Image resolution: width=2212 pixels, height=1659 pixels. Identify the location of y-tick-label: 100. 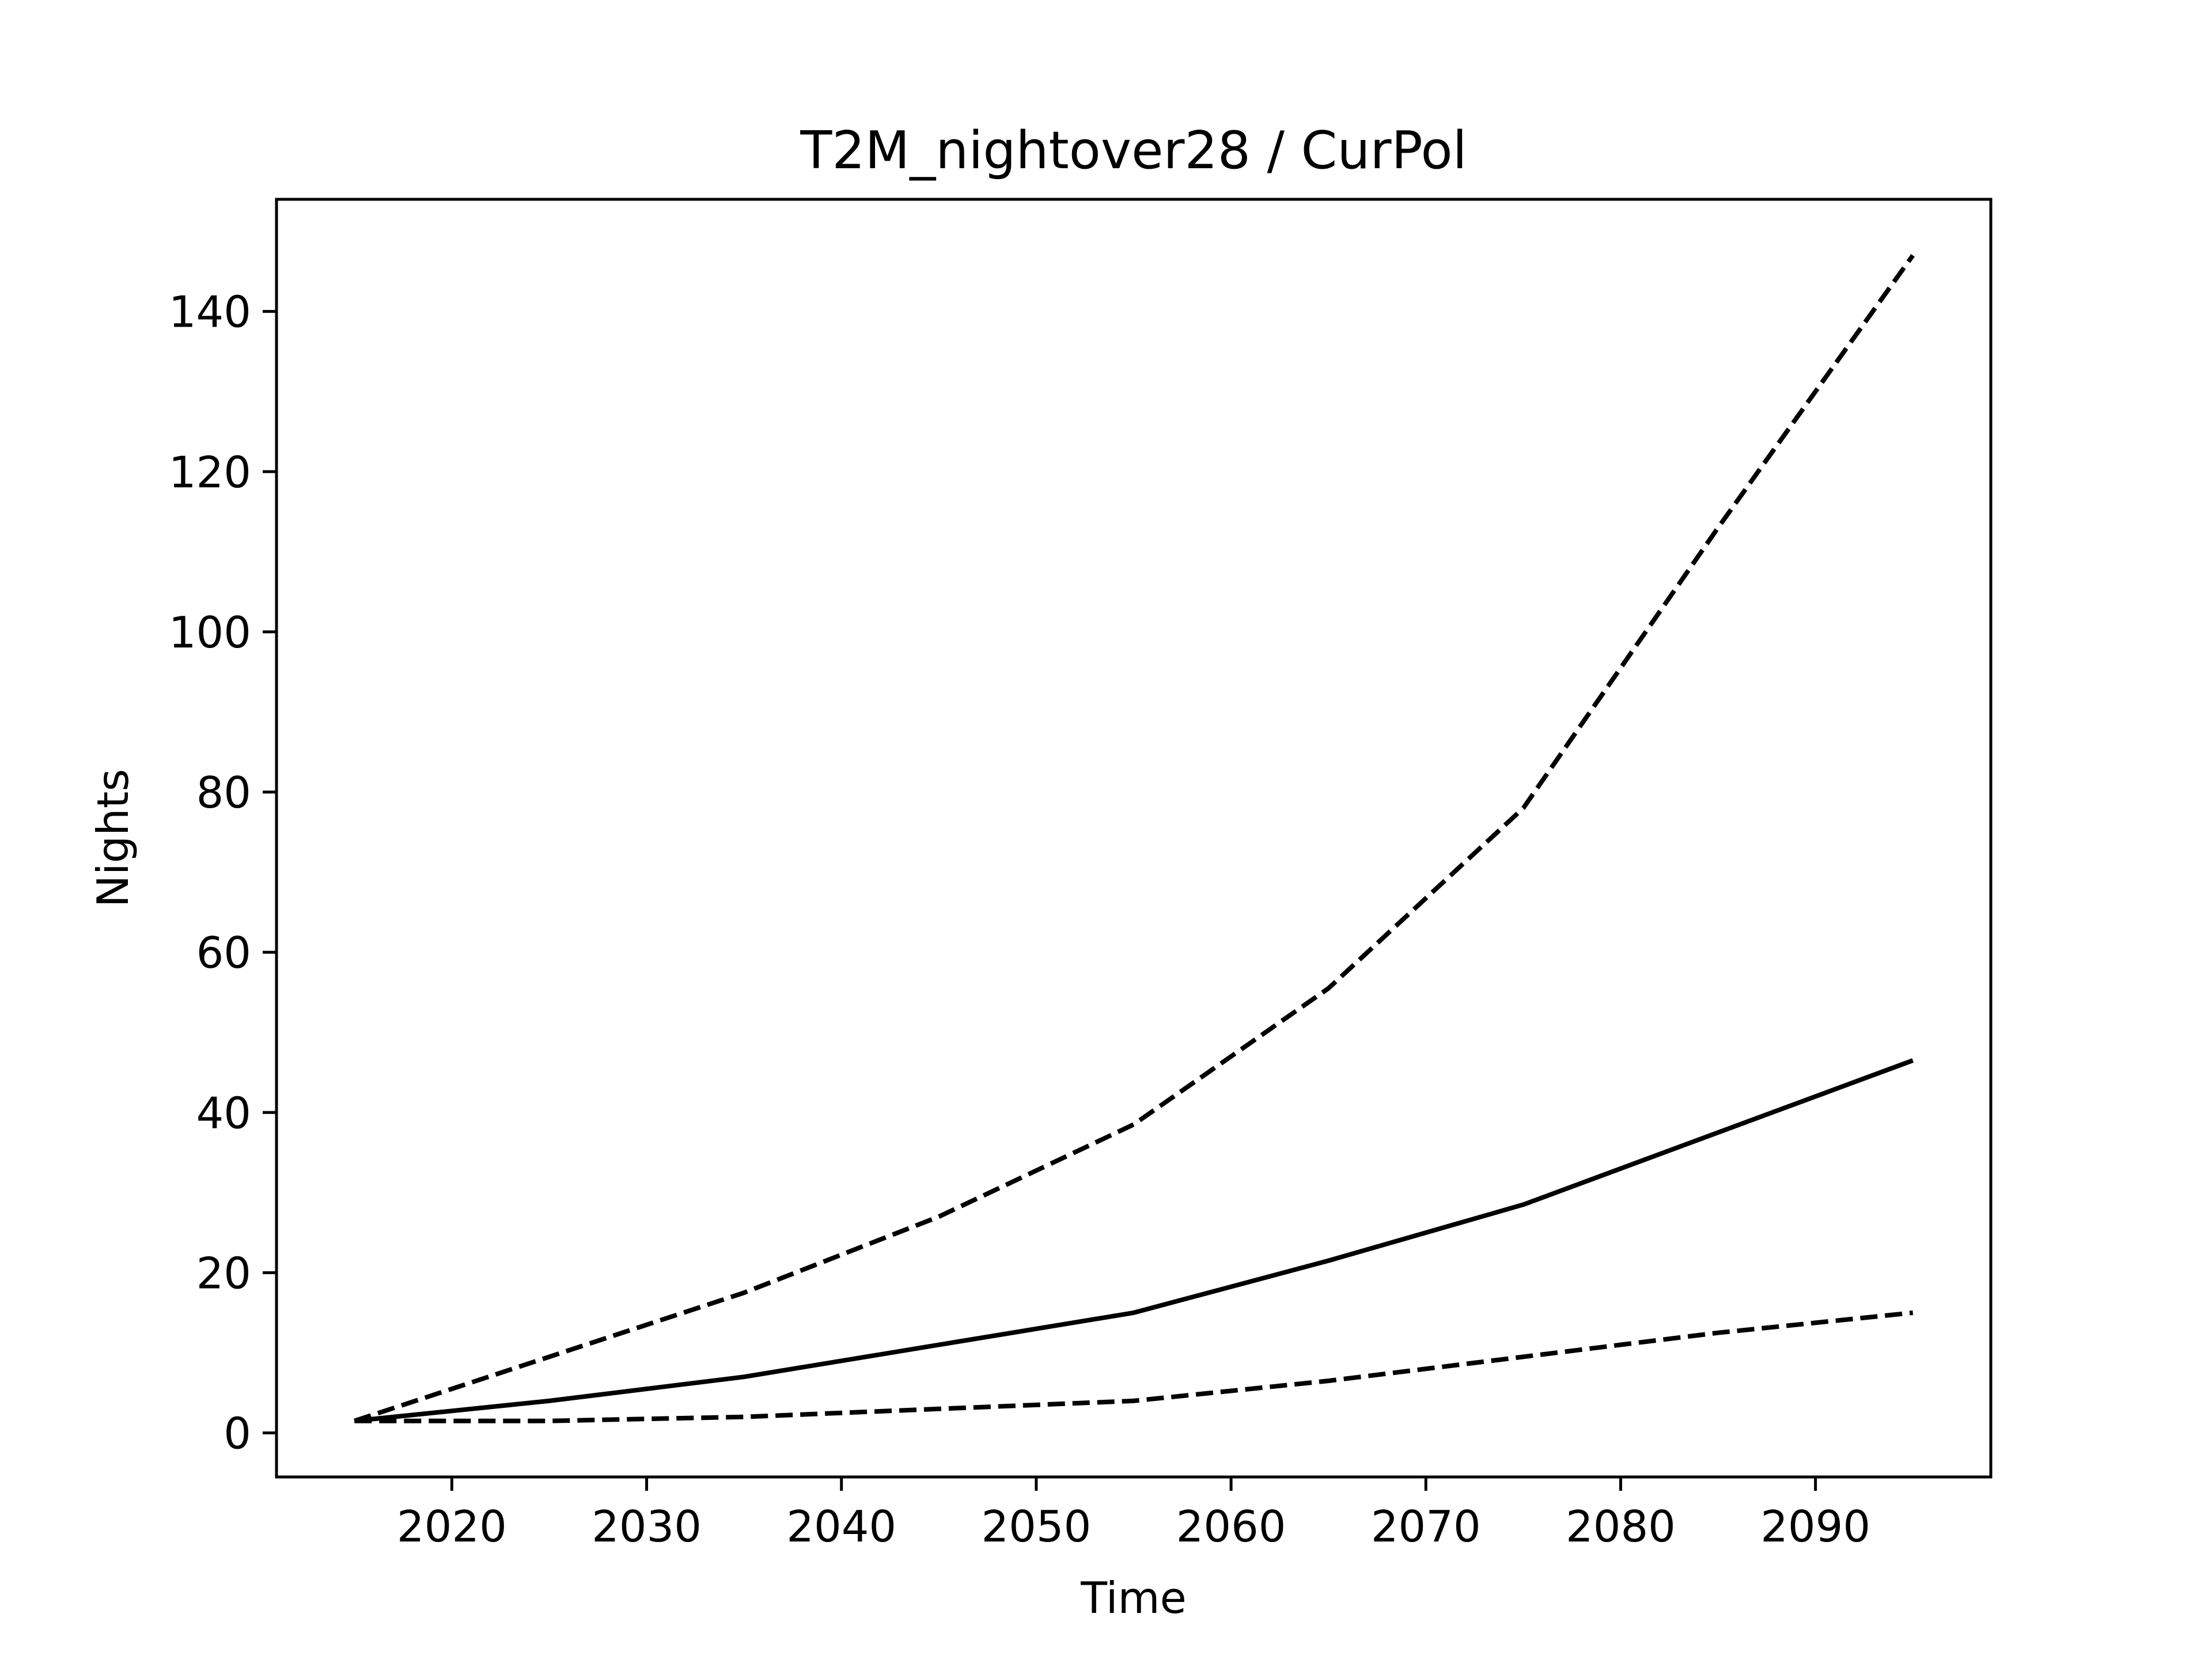
(210, 632).